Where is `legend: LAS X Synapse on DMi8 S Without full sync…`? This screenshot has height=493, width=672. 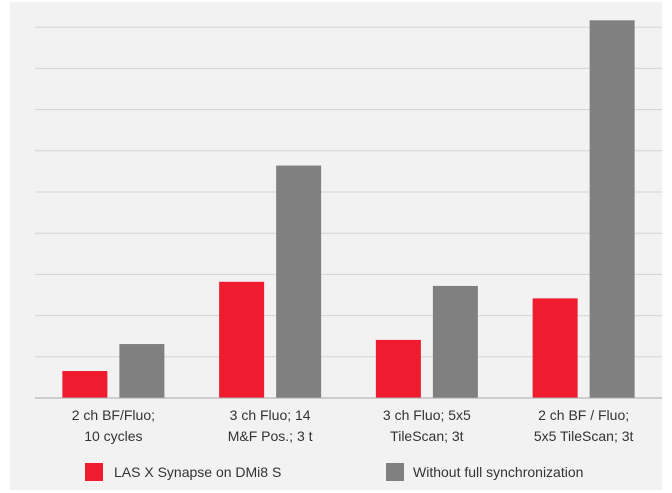 legend: LAS X Synapse on DMi8 S Without full sync… is located at coordinates (334, 472).